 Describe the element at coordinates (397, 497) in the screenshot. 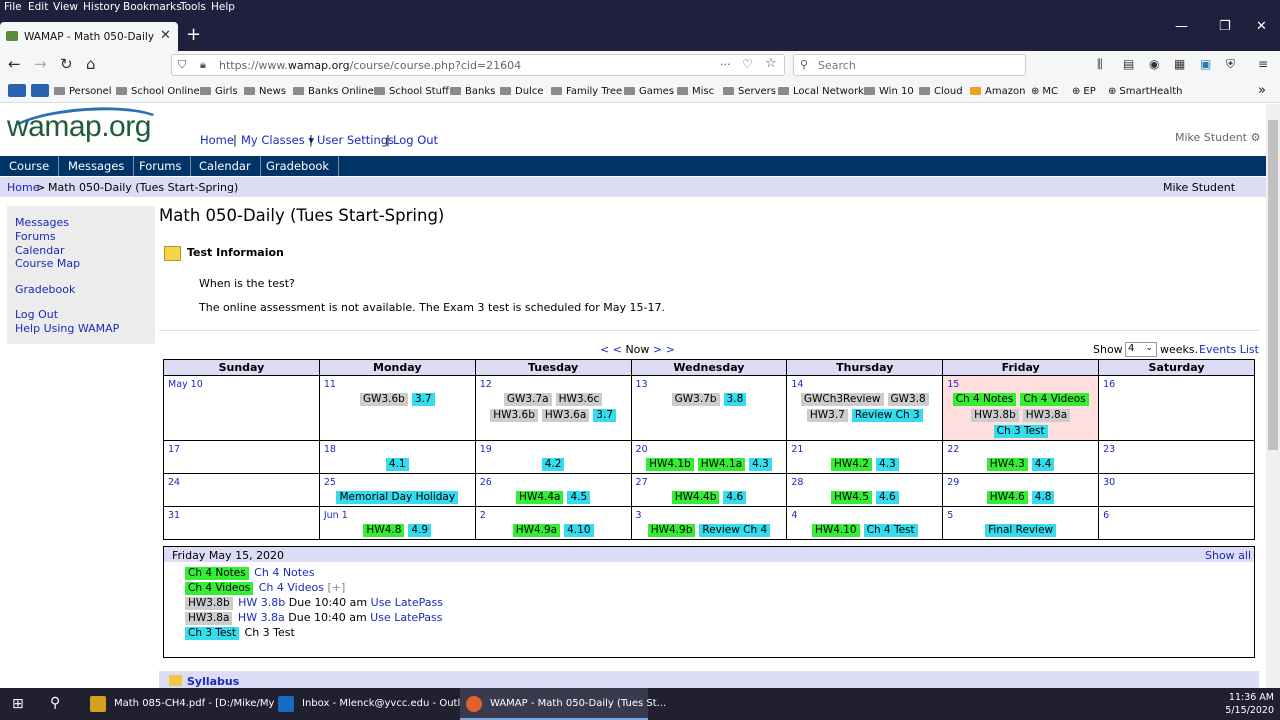

I see `calendar-event: Memorial Day Holiday` at that location.